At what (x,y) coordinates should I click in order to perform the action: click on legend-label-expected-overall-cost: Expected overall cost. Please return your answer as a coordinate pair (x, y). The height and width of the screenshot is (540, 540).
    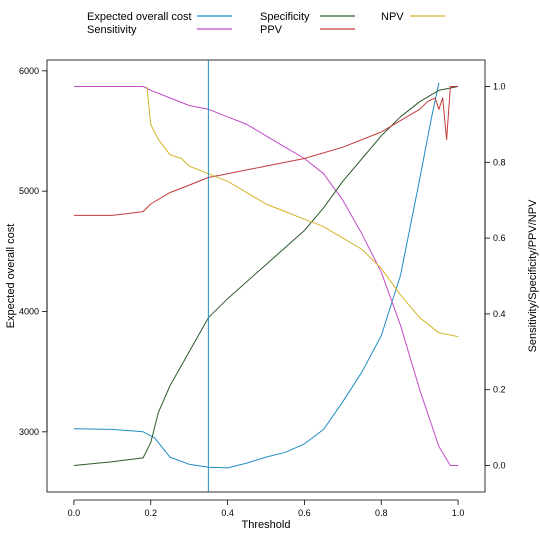
    Looking at the image, I should click on (139, 17).